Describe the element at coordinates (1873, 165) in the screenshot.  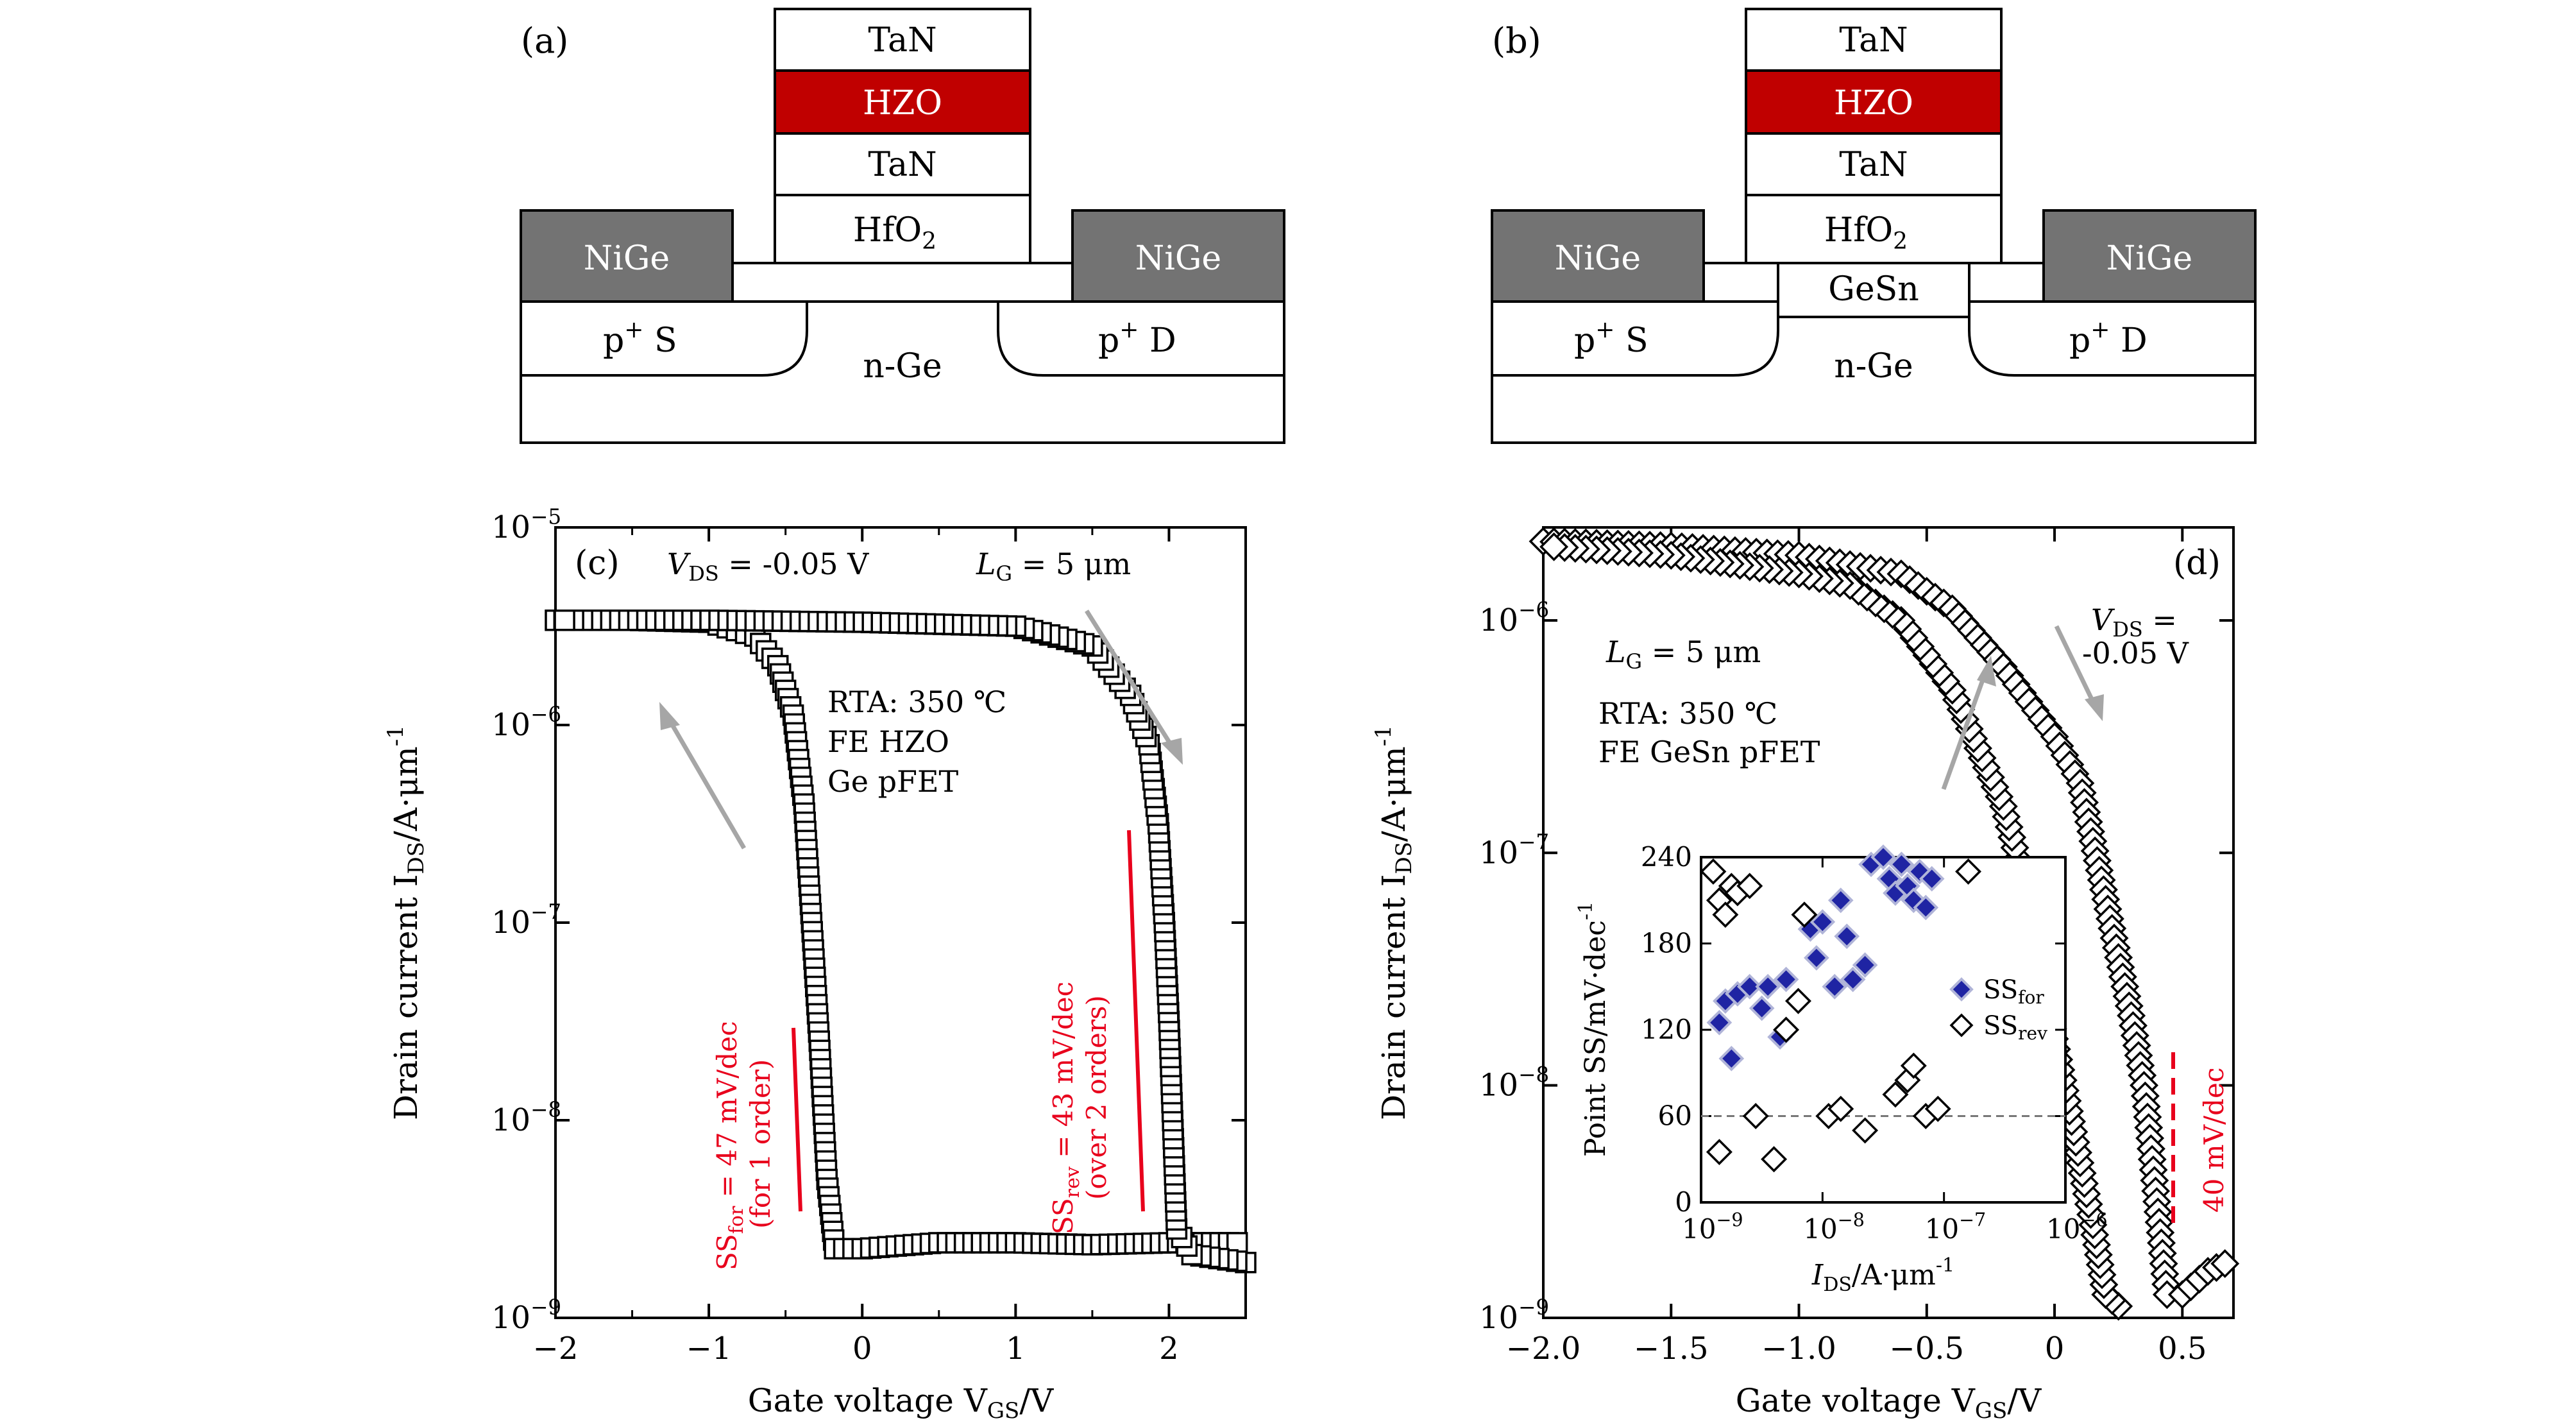
I see `panel-b-tan-bottom-label: TaN` at that location.